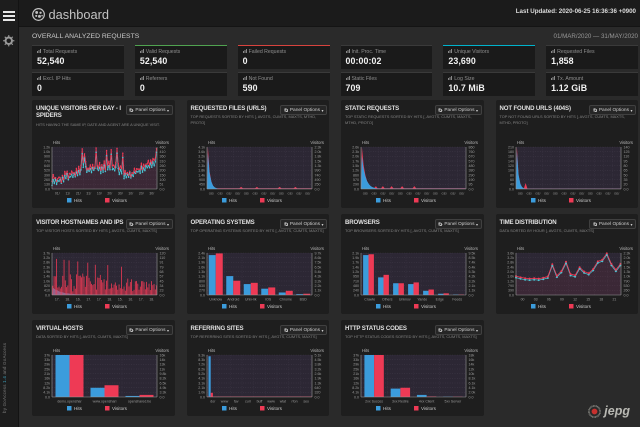  I want to click on svg-text: 290, so click(472, 175).